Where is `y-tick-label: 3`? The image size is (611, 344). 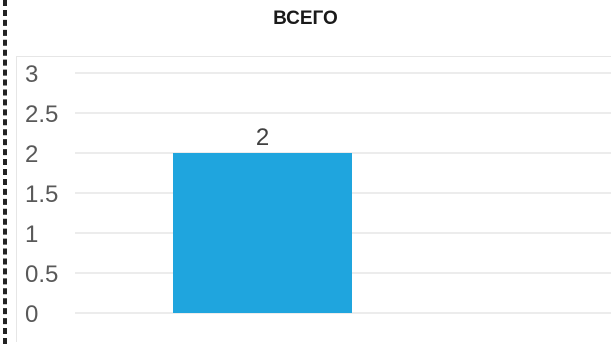
y-tick-label: 3 is located at coordinates (31, 74).